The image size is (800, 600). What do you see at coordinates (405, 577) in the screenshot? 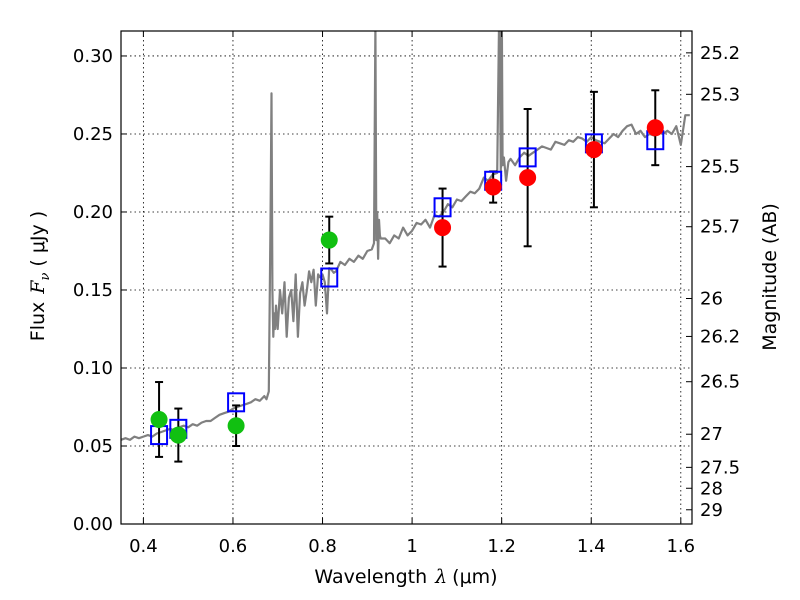
I see `x-axis-label: Wavelength λ (μm)` at bounding box center [405, 577].